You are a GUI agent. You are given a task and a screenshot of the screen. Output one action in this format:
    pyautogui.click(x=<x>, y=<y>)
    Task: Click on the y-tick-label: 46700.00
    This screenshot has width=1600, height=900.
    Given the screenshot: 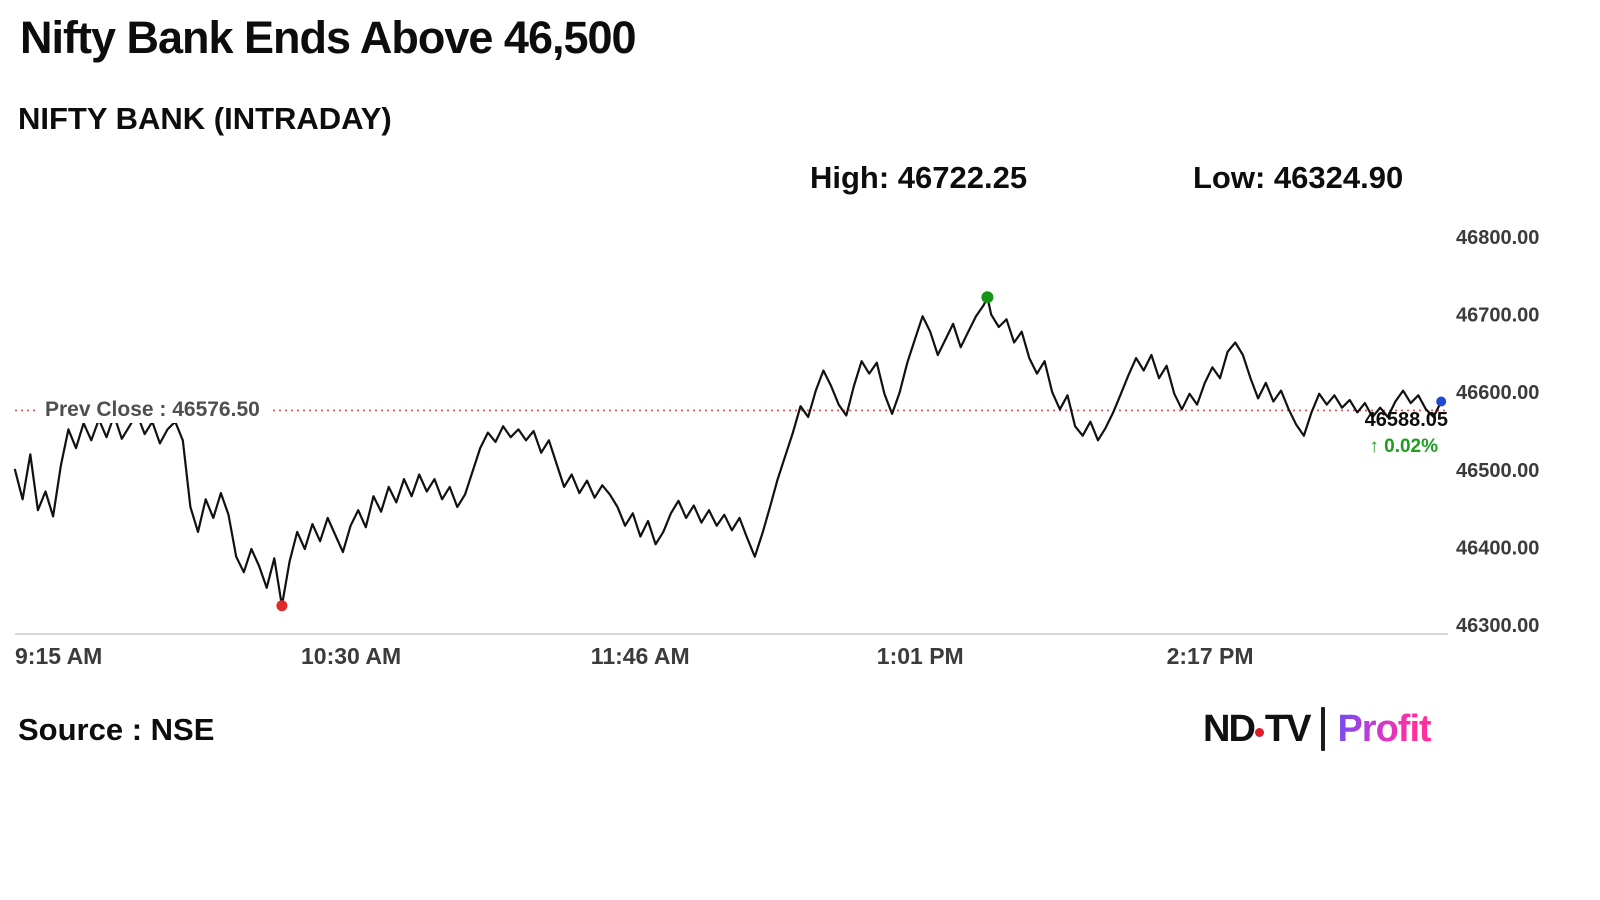 What is the action you would take?
    pyautogui.click(x=1497, y=316)
    